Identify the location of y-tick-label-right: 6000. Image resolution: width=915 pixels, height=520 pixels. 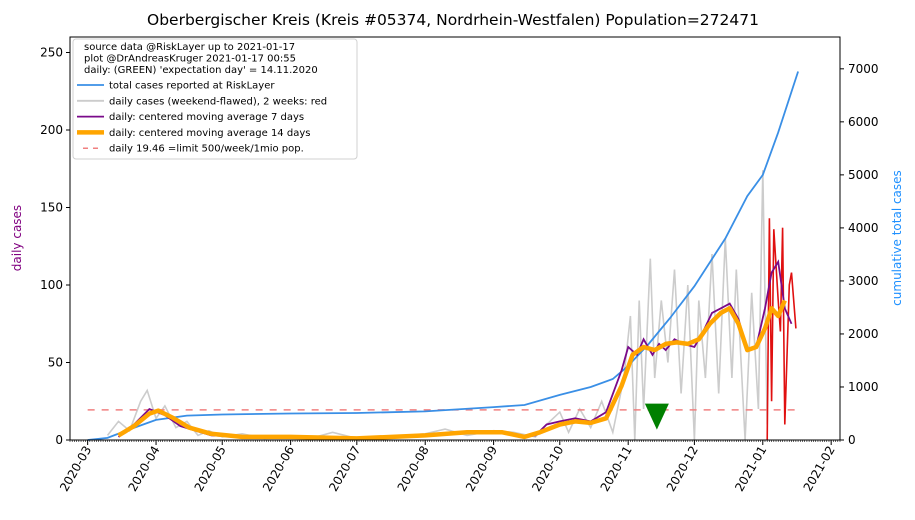
(863, 122).